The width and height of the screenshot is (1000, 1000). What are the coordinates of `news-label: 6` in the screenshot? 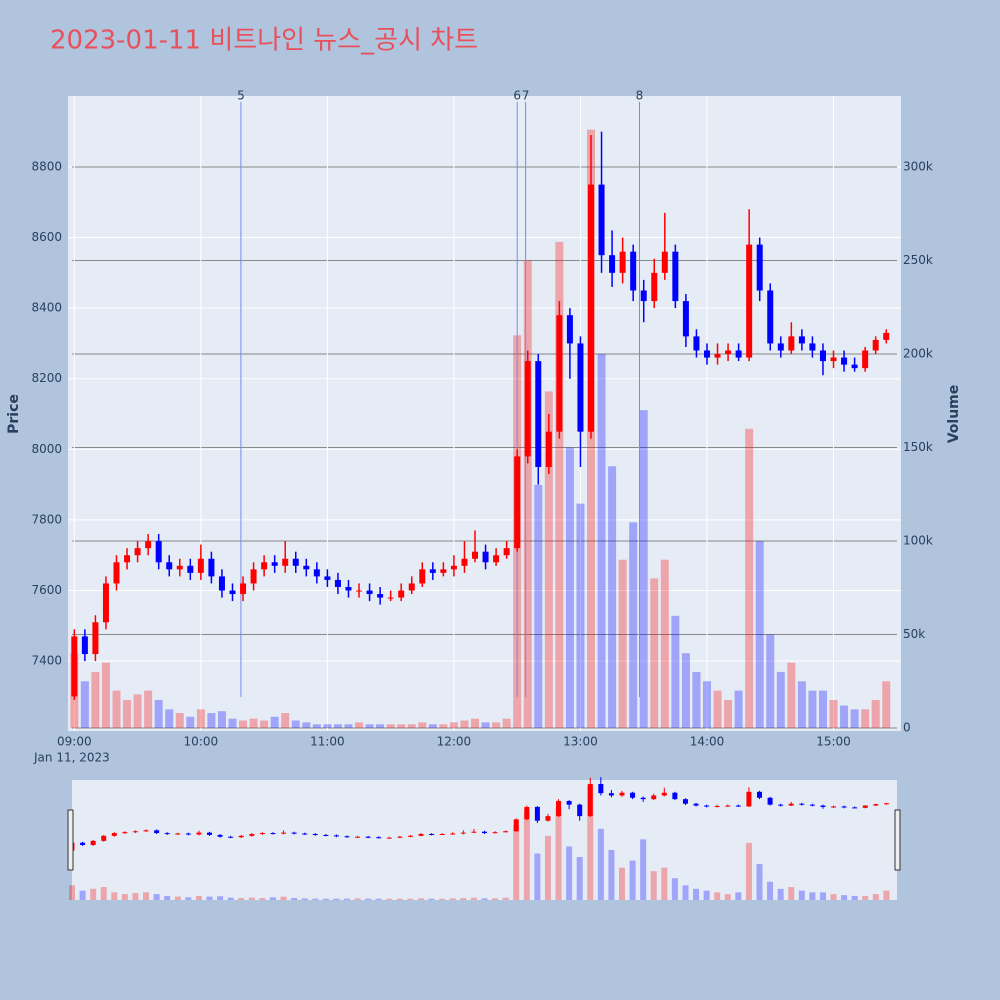 It's located at (517, 96).